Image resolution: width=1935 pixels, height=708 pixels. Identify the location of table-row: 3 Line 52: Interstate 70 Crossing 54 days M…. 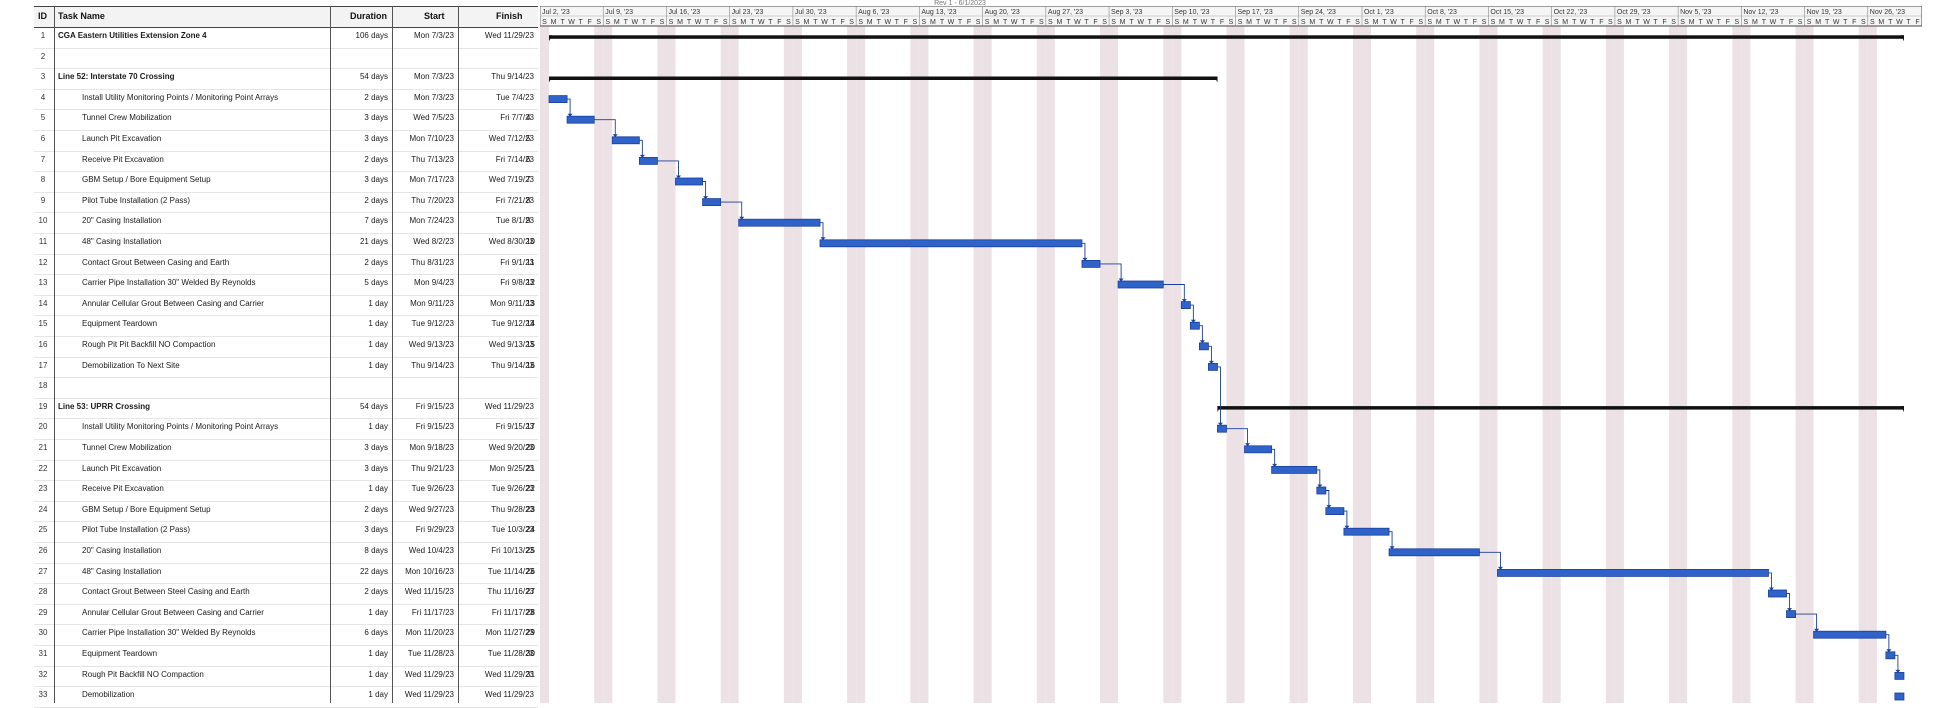
(286, 79).